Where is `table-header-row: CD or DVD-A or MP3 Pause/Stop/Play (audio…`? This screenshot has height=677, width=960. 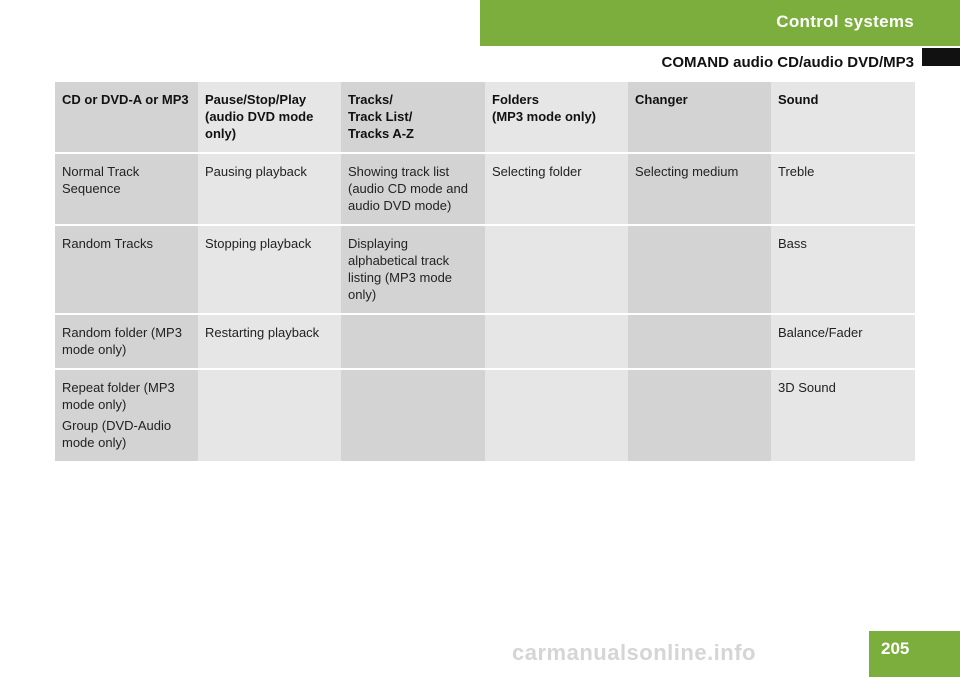
table-header-row: CD or DVD-A or MP3 Pause/Stop/Play (audio… is located at coordinates (485, 118).